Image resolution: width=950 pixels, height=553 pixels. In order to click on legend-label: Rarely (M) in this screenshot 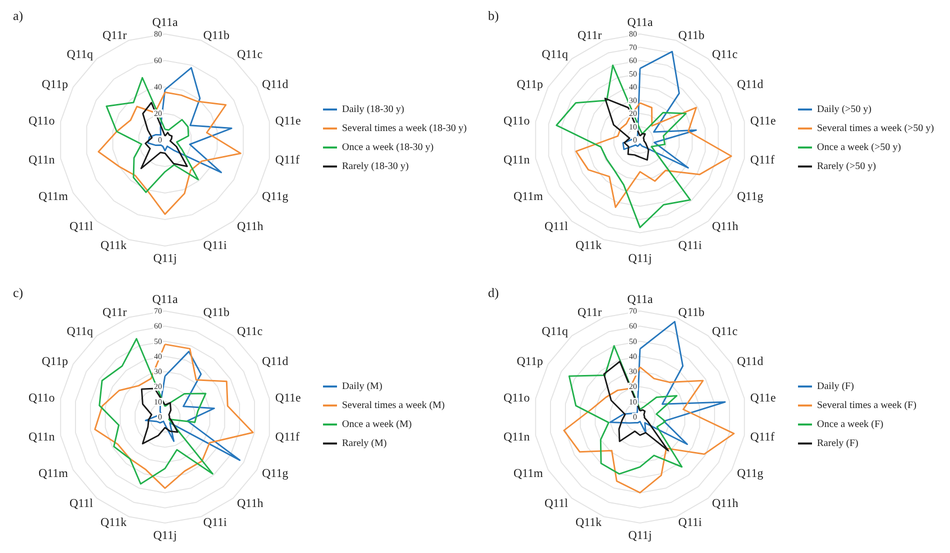, I will do `click(364, 443)`.